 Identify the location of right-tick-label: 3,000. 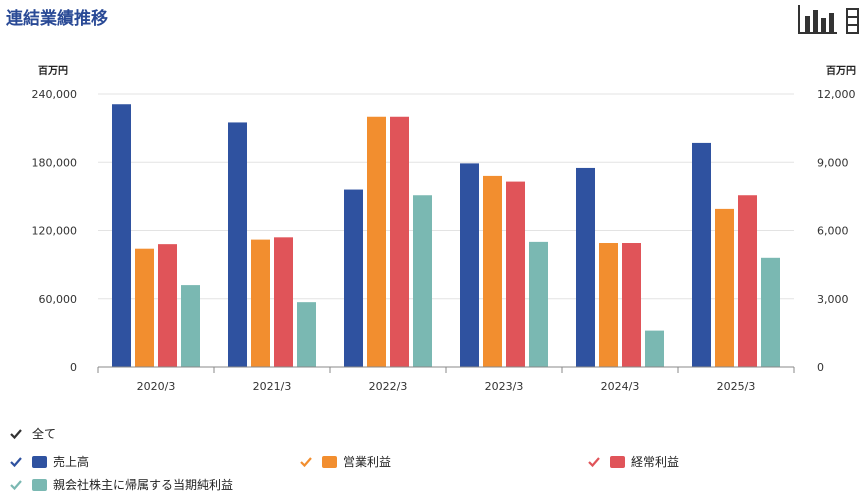
(833, 299).